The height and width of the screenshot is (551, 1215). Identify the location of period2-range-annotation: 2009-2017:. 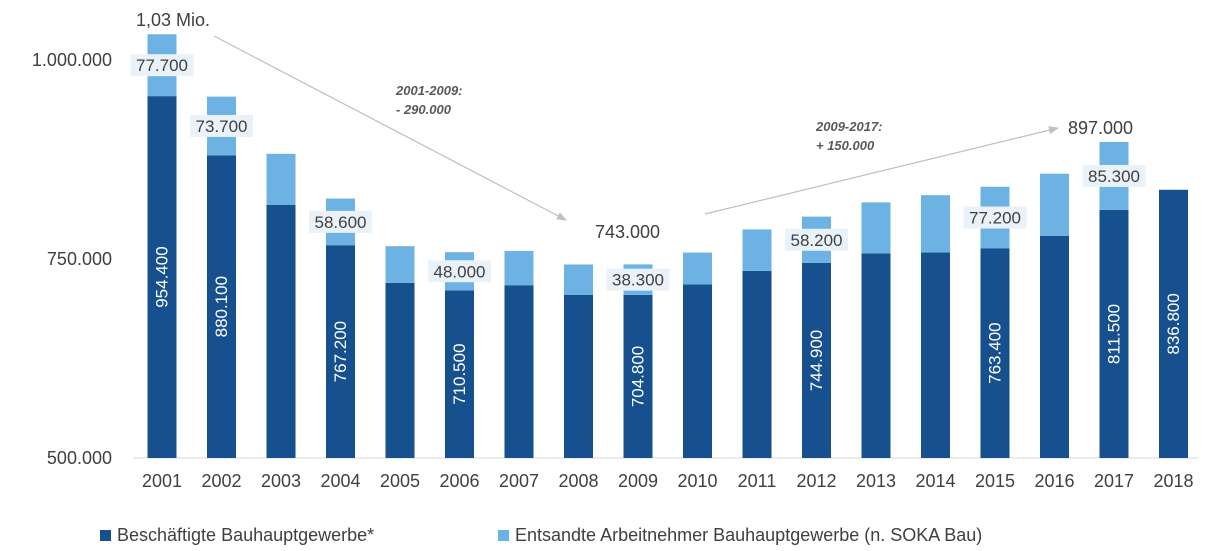
(849, 126).